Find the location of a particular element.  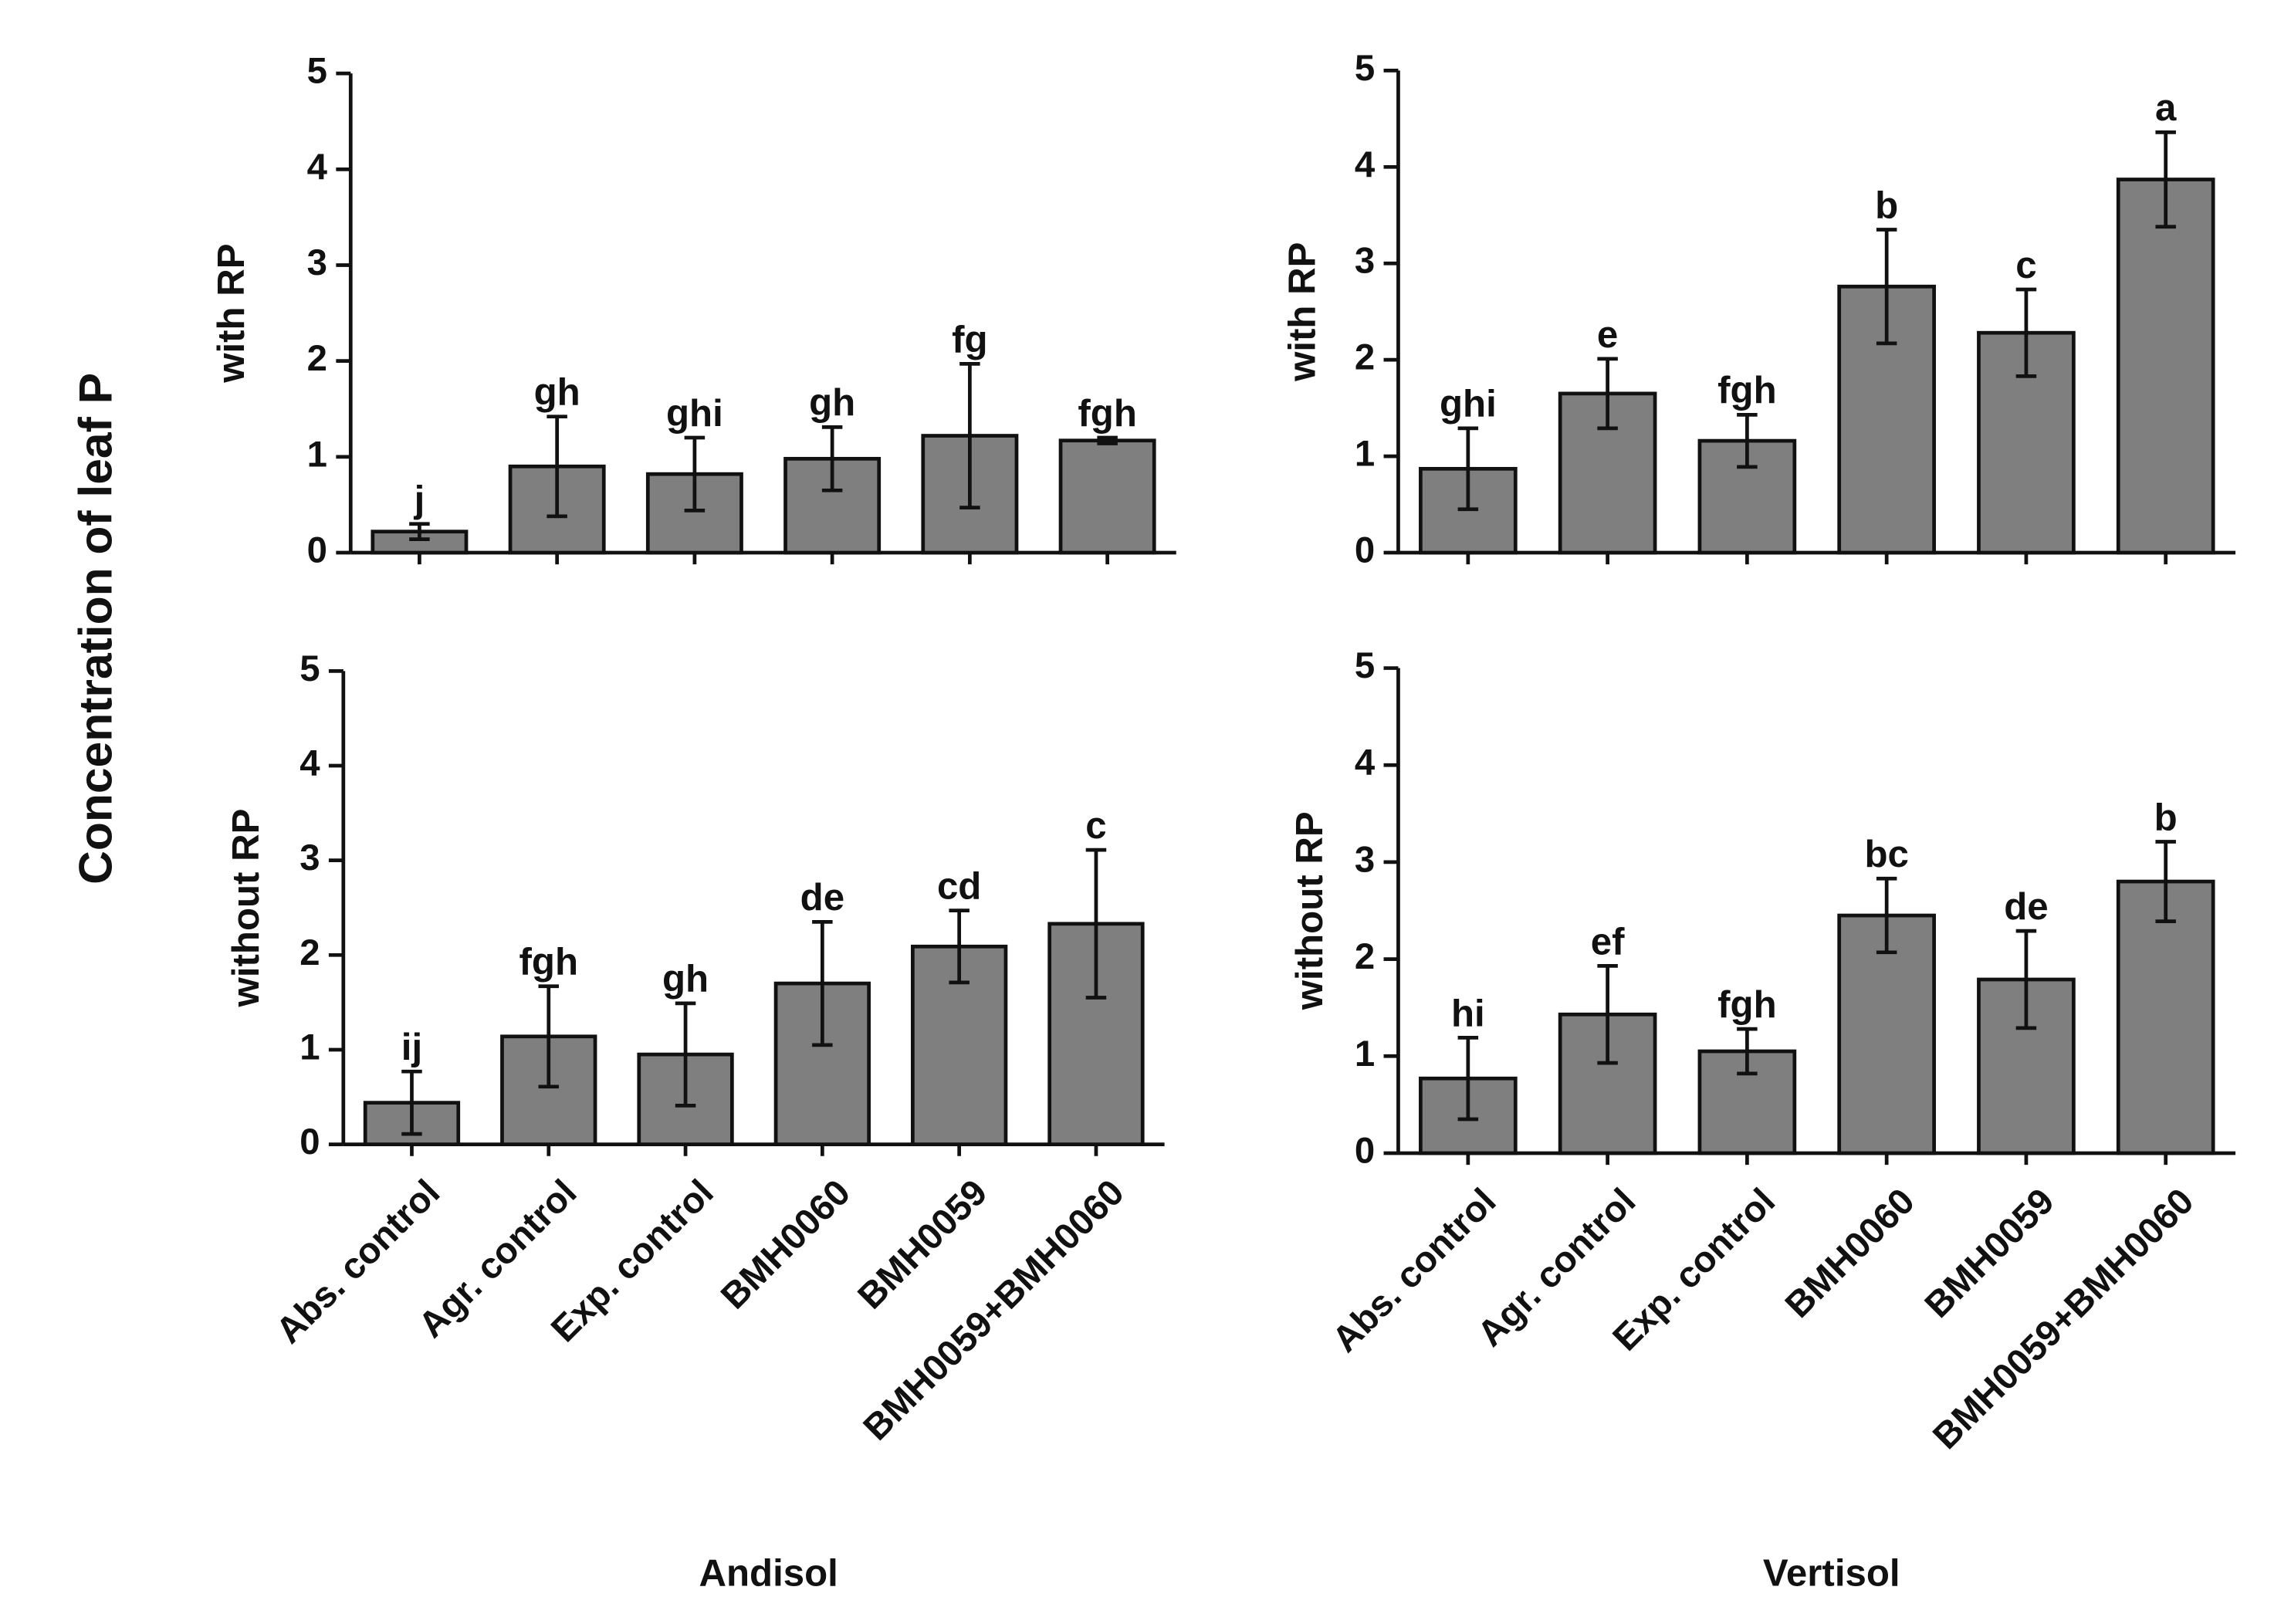

significance-letter: hi is located at coordinates (1468, 1013).